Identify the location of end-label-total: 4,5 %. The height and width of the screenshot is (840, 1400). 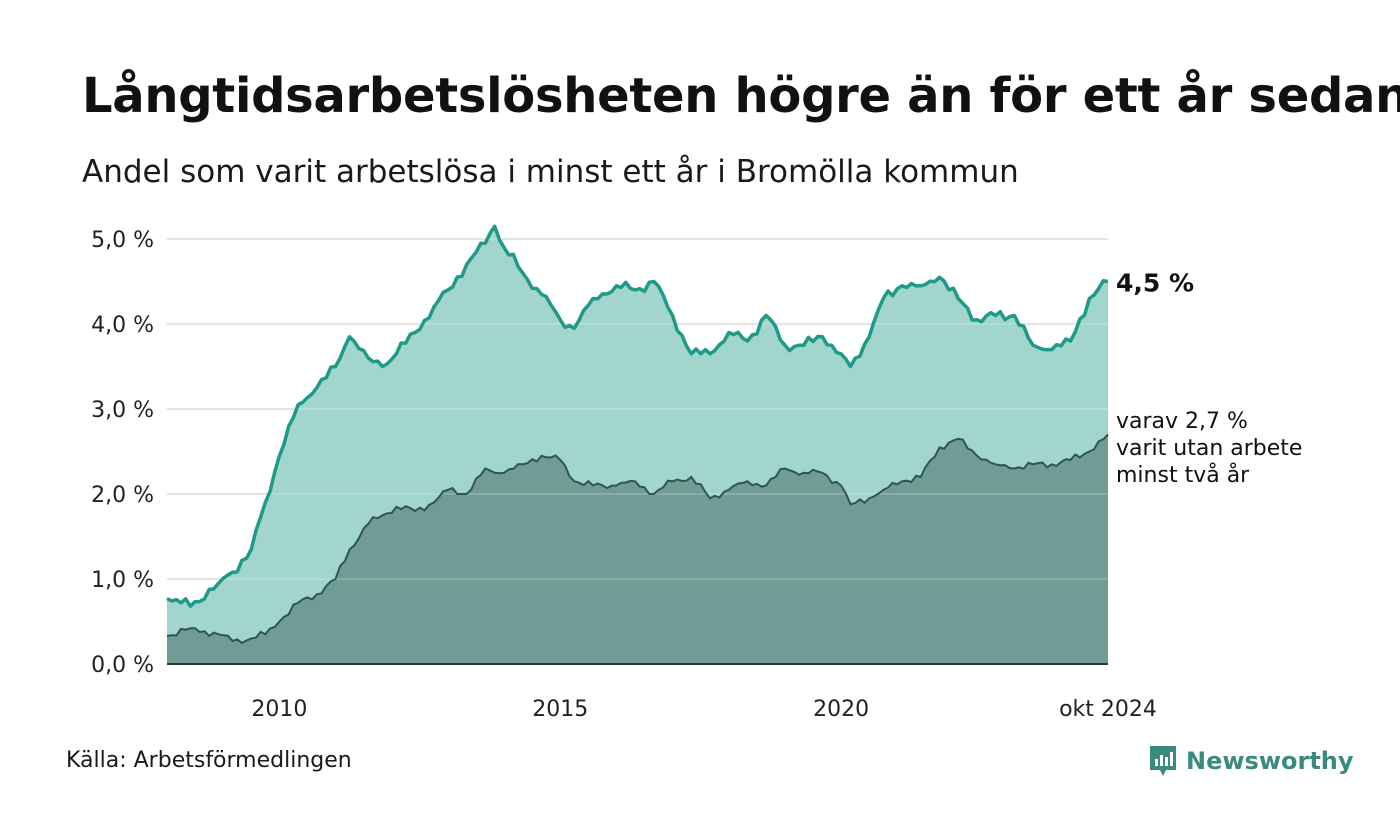
(1155, 283).